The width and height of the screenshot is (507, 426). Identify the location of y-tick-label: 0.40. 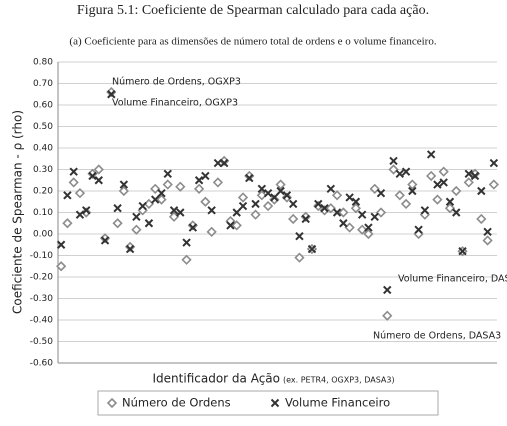
(43, 149).